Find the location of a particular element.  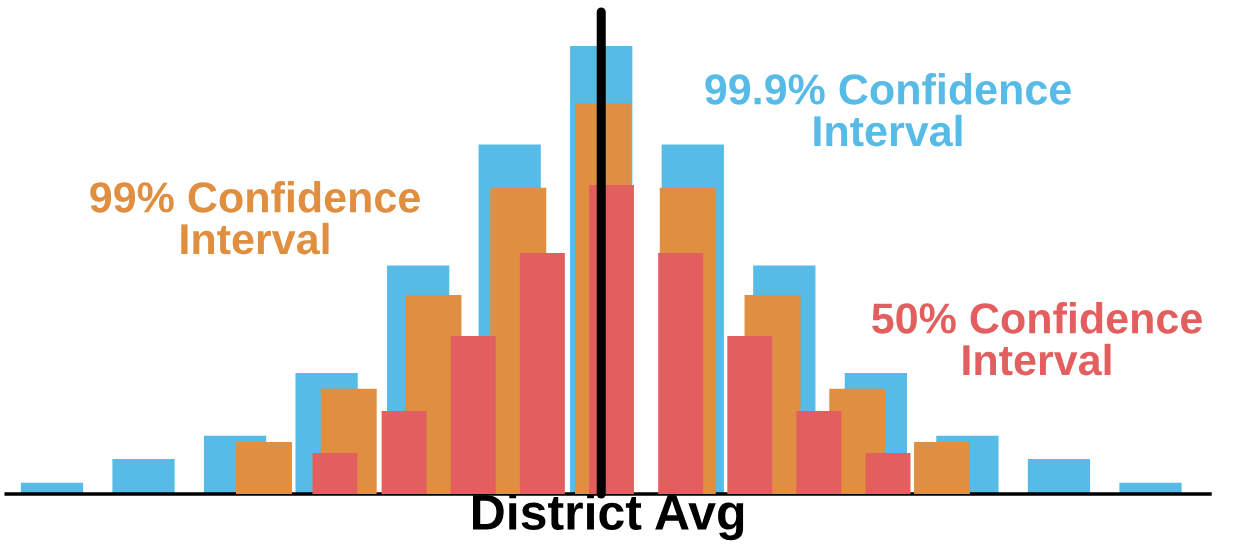

series-label: 99.9% Confidence Interval is located at coordinates (888, 110).